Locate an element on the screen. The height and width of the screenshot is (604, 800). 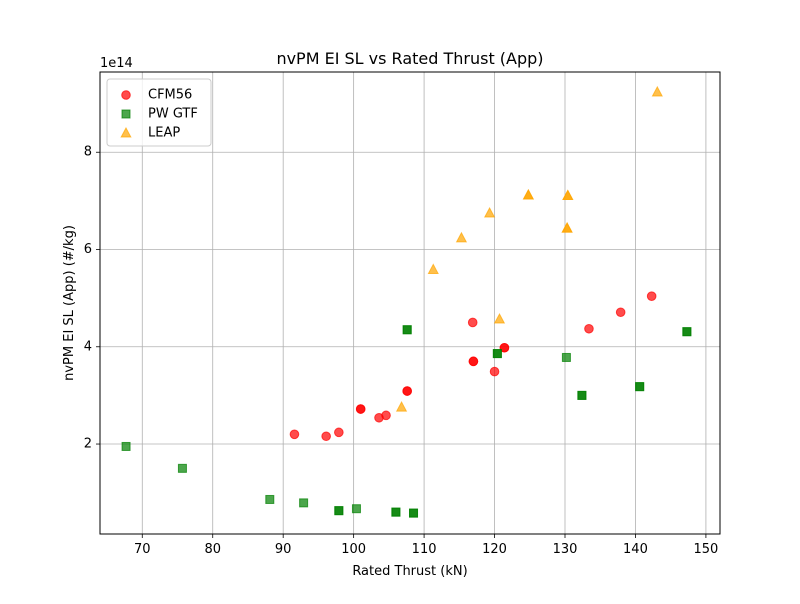
x-tick-label: 110 is located at coordinates (424, 549).